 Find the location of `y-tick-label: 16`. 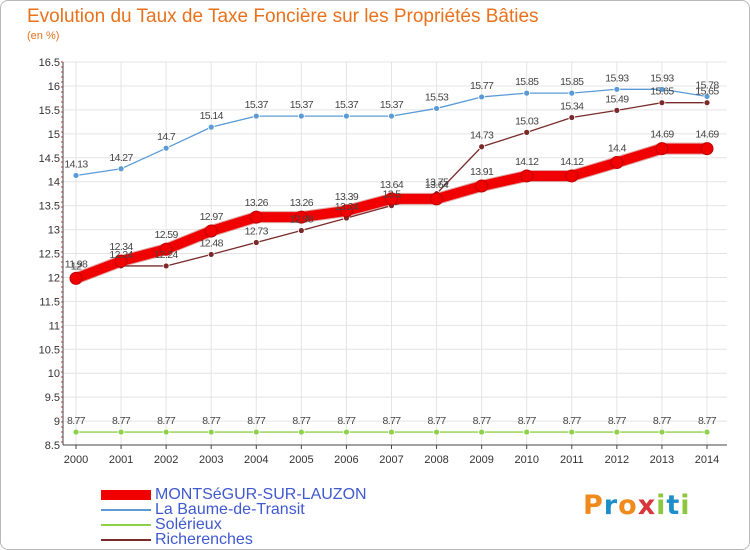

y-tick-label: 16 is located at coordinates (54, 87).